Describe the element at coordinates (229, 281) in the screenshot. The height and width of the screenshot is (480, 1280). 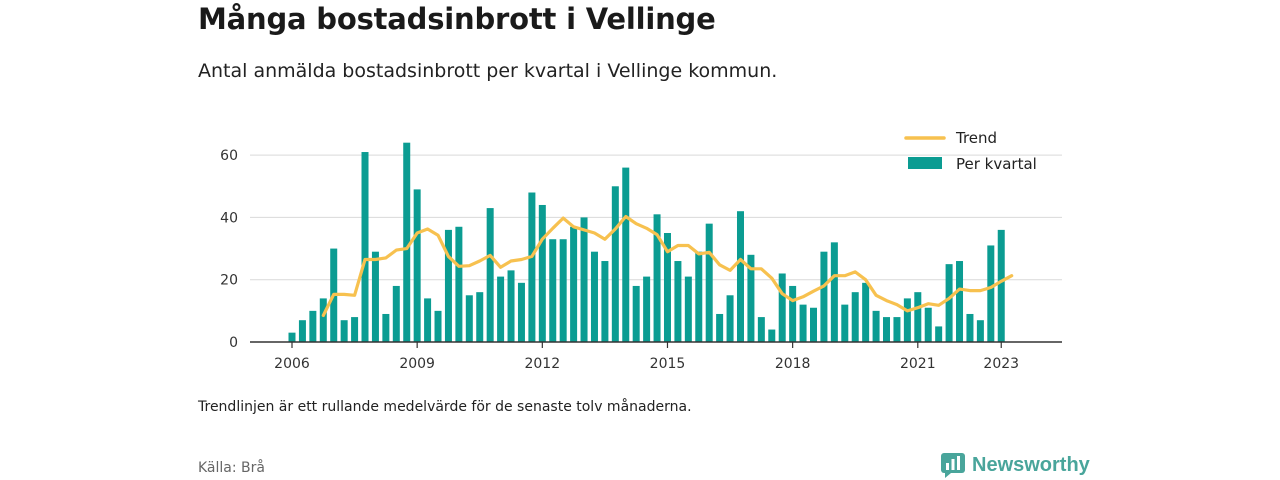
I see `y-tick-label-20: 20` at that location.